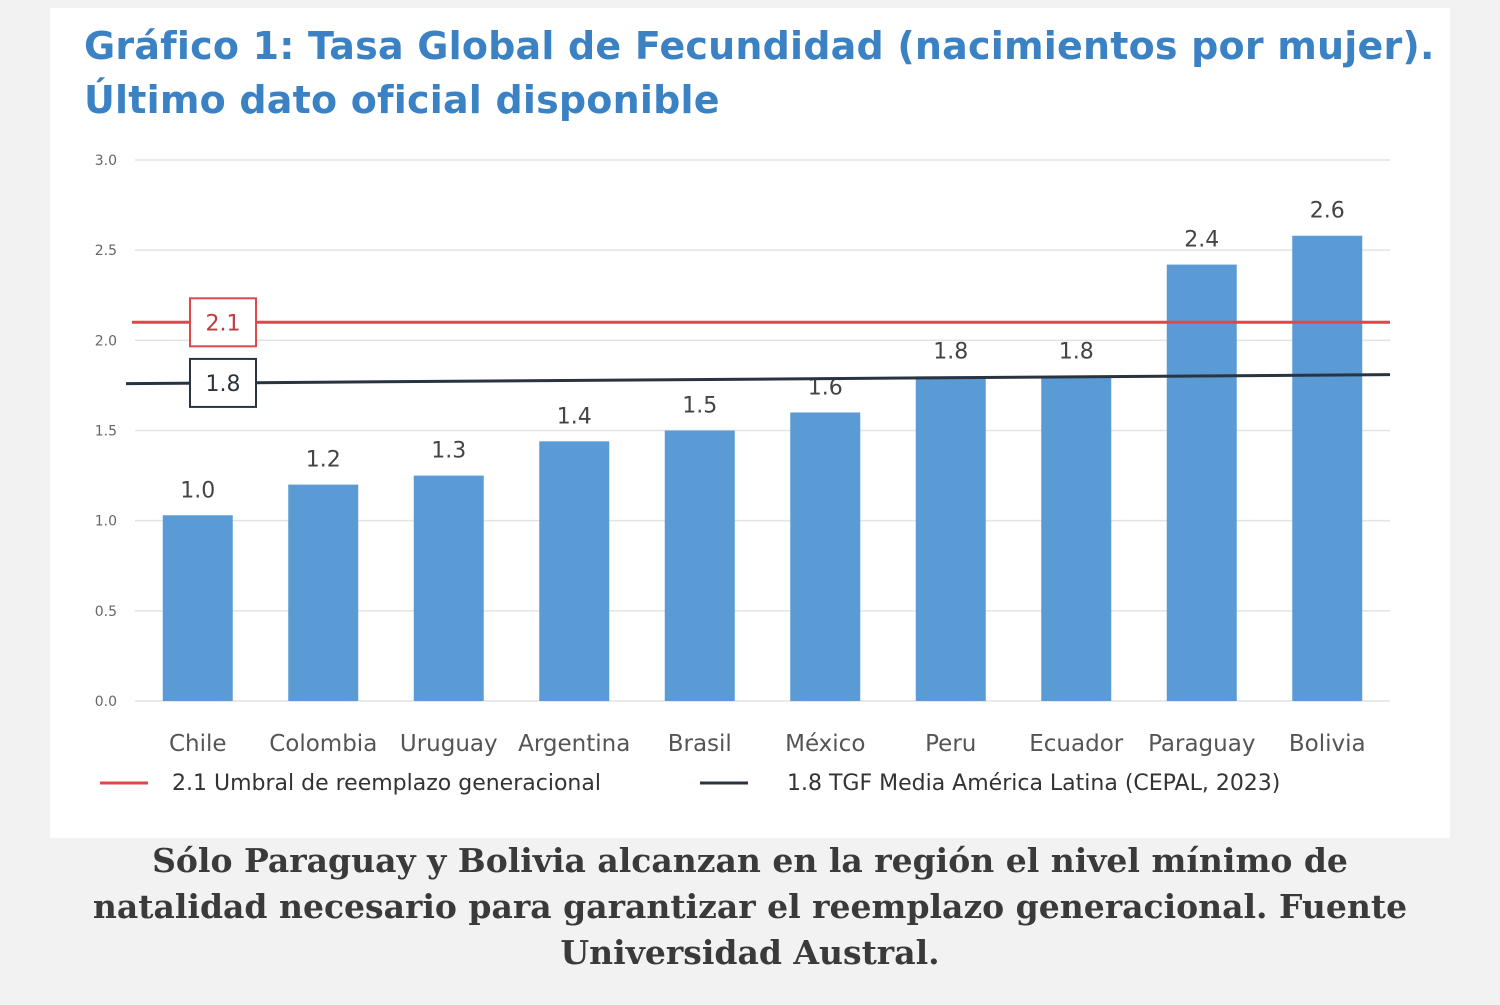 Image resolution: width=1500 pixels, height=1005 pixels. I want to click on x-tick-label: Brasil, so click(700, 744).